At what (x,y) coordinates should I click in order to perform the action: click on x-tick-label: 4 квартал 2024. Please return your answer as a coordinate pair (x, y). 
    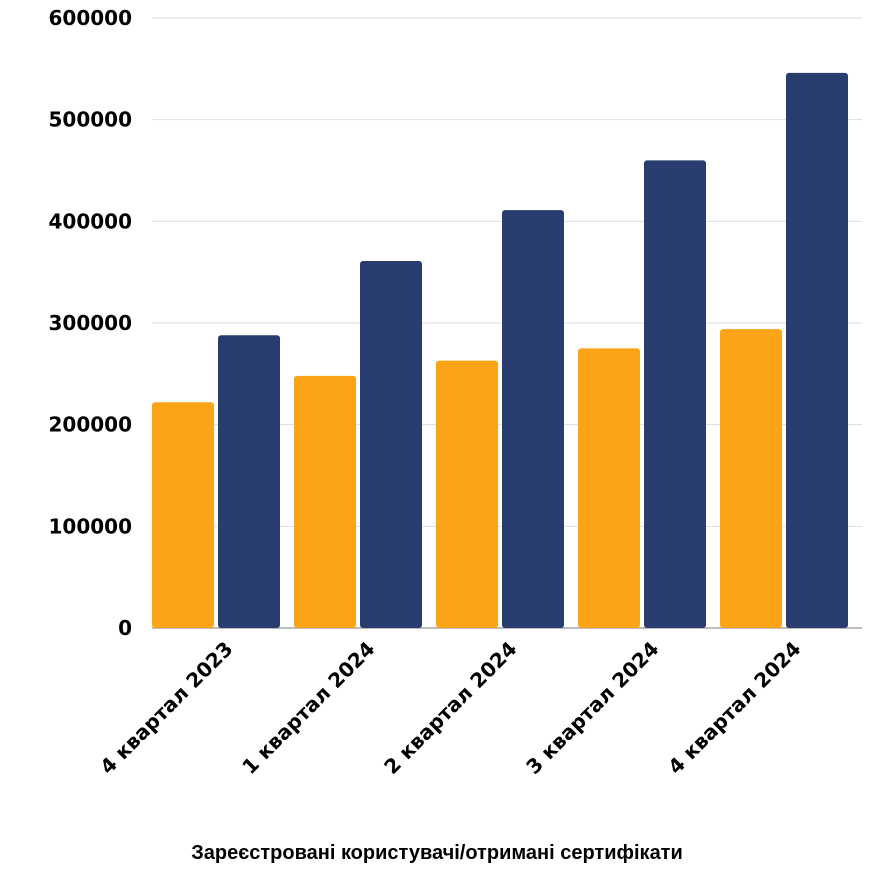
    Looking at the image, I should click on (734, 708).